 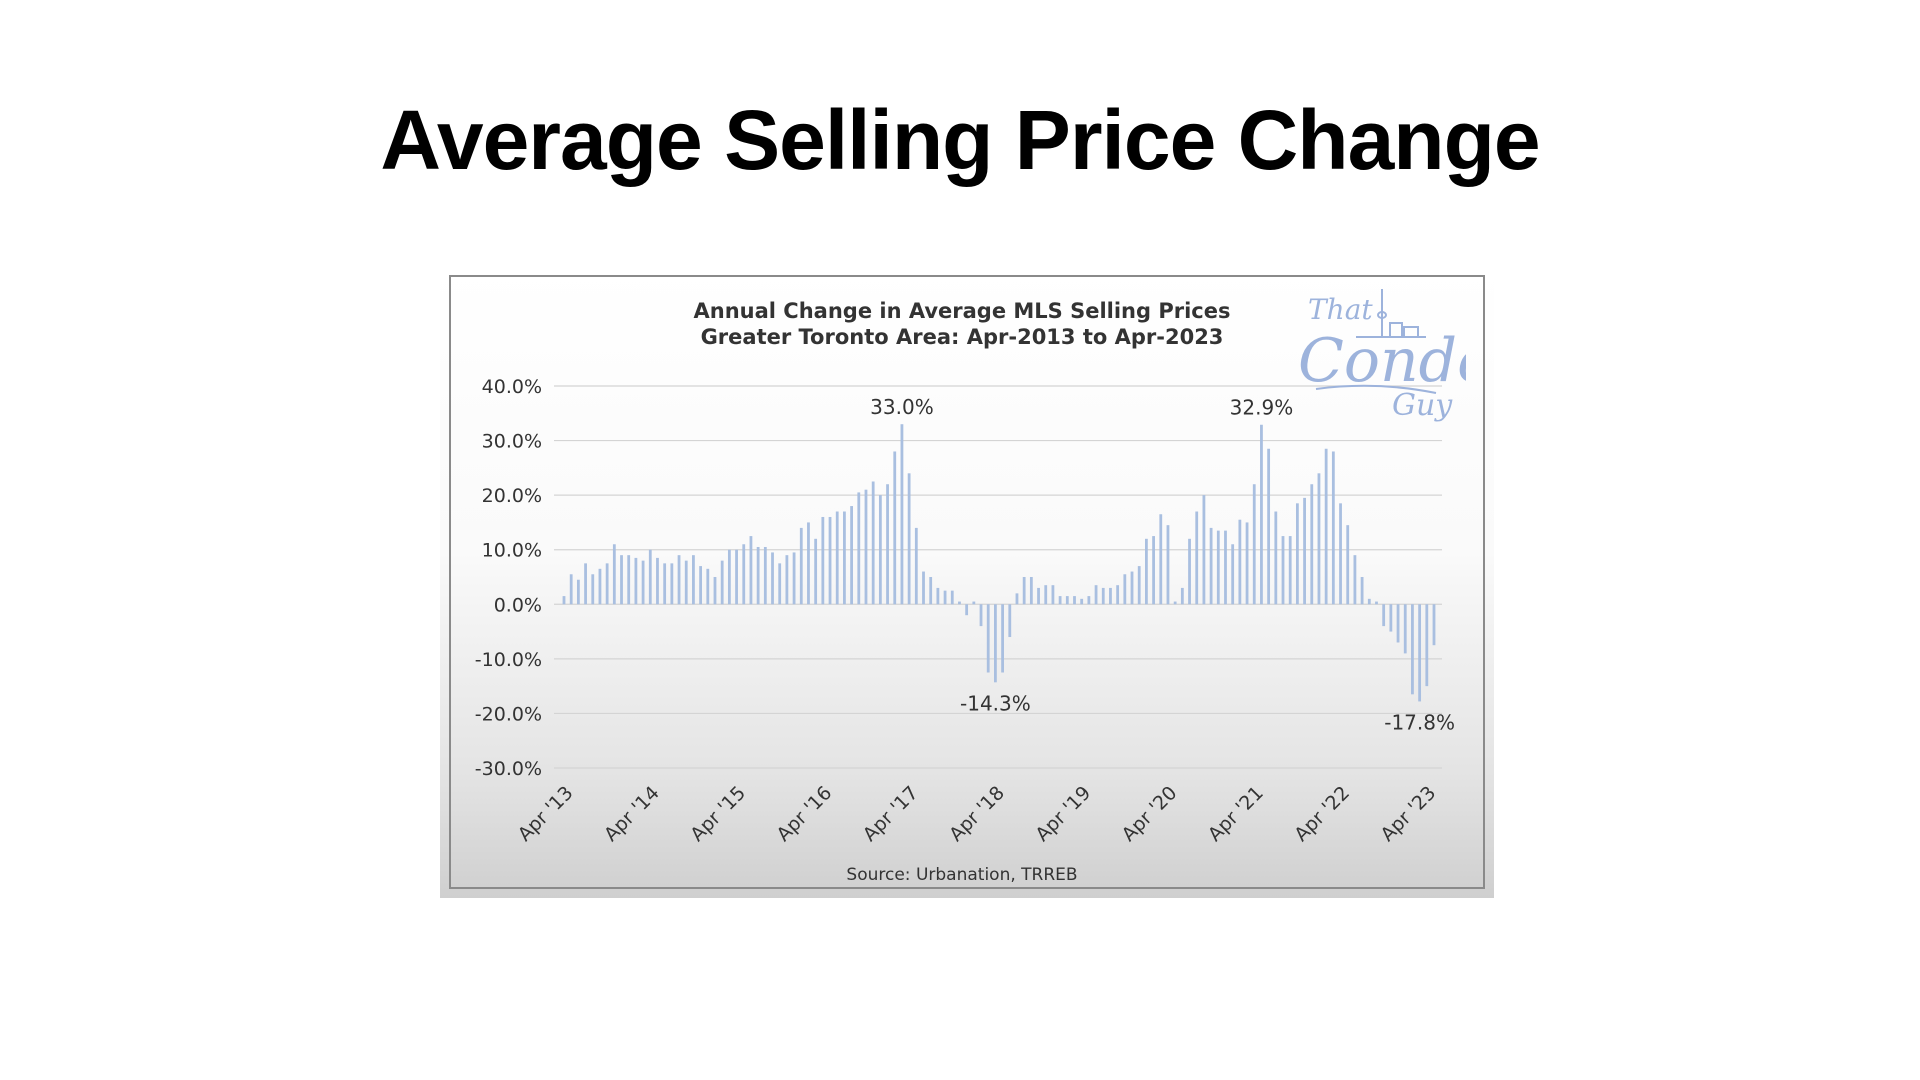 I want to click on y-tick-label: 30.0%, so click(x=512, y=442).